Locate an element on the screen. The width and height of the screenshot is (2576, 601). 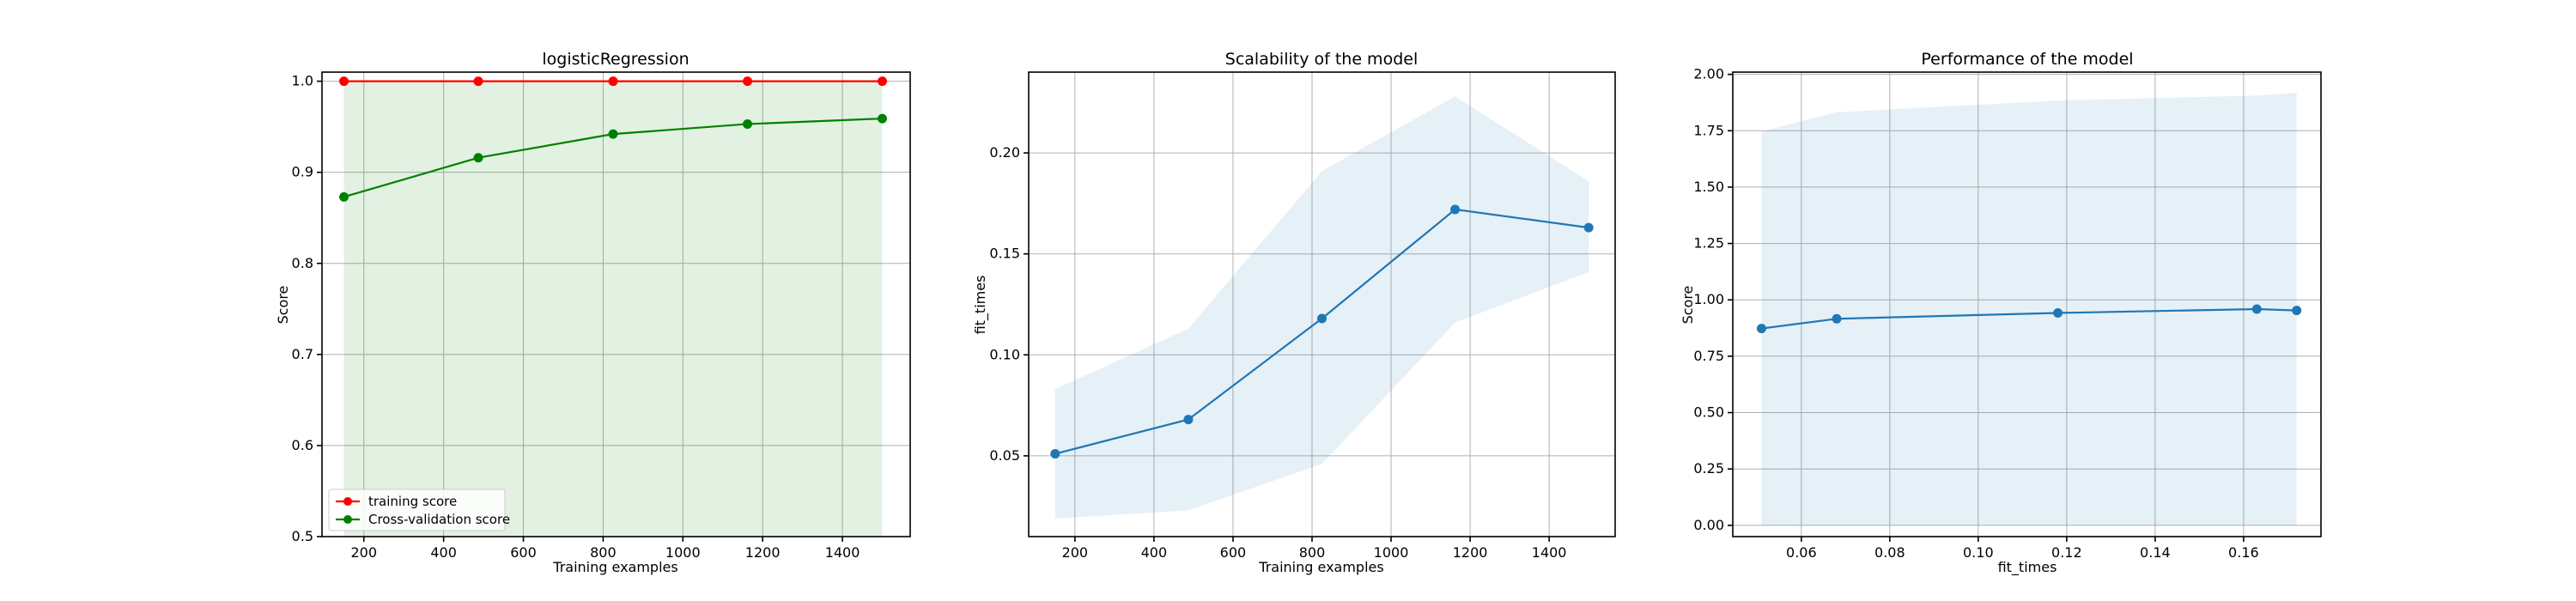
chart-title: Scalability of the model is located at coordinates (1321, 60).